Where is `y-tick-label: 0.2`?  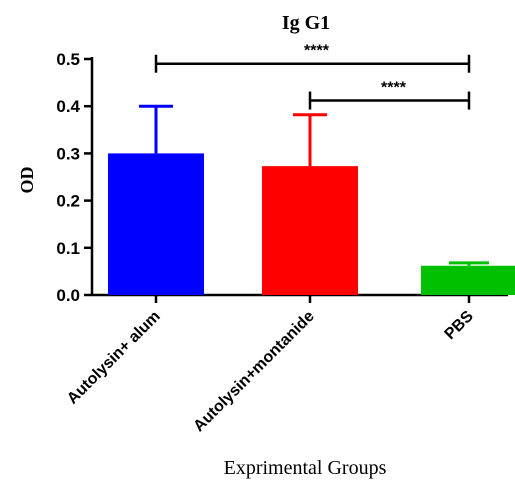
y-tick-label: 0.2 is located at coordinates (68, 201).